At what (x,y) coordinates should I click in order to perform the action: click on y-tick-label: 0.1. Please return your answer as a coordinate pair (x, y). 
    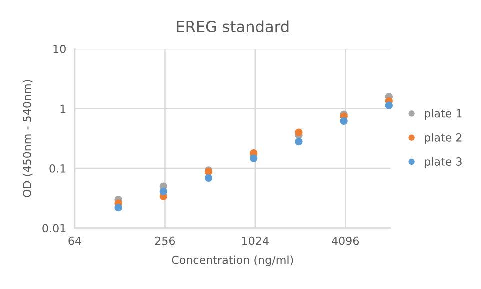
    Looking at the image, I should click on (58, 168).